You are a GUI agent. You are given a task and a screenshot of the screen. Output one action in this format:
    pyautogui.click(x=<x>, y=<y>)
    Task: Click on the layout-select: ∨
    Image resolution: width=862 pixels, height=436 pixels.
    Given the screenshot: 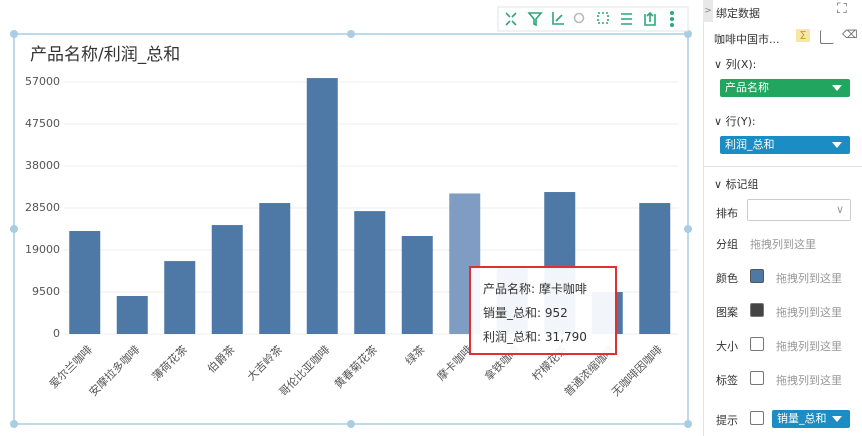 What is the action you would take?
    pyautogui.click(x=799, y=210)
    